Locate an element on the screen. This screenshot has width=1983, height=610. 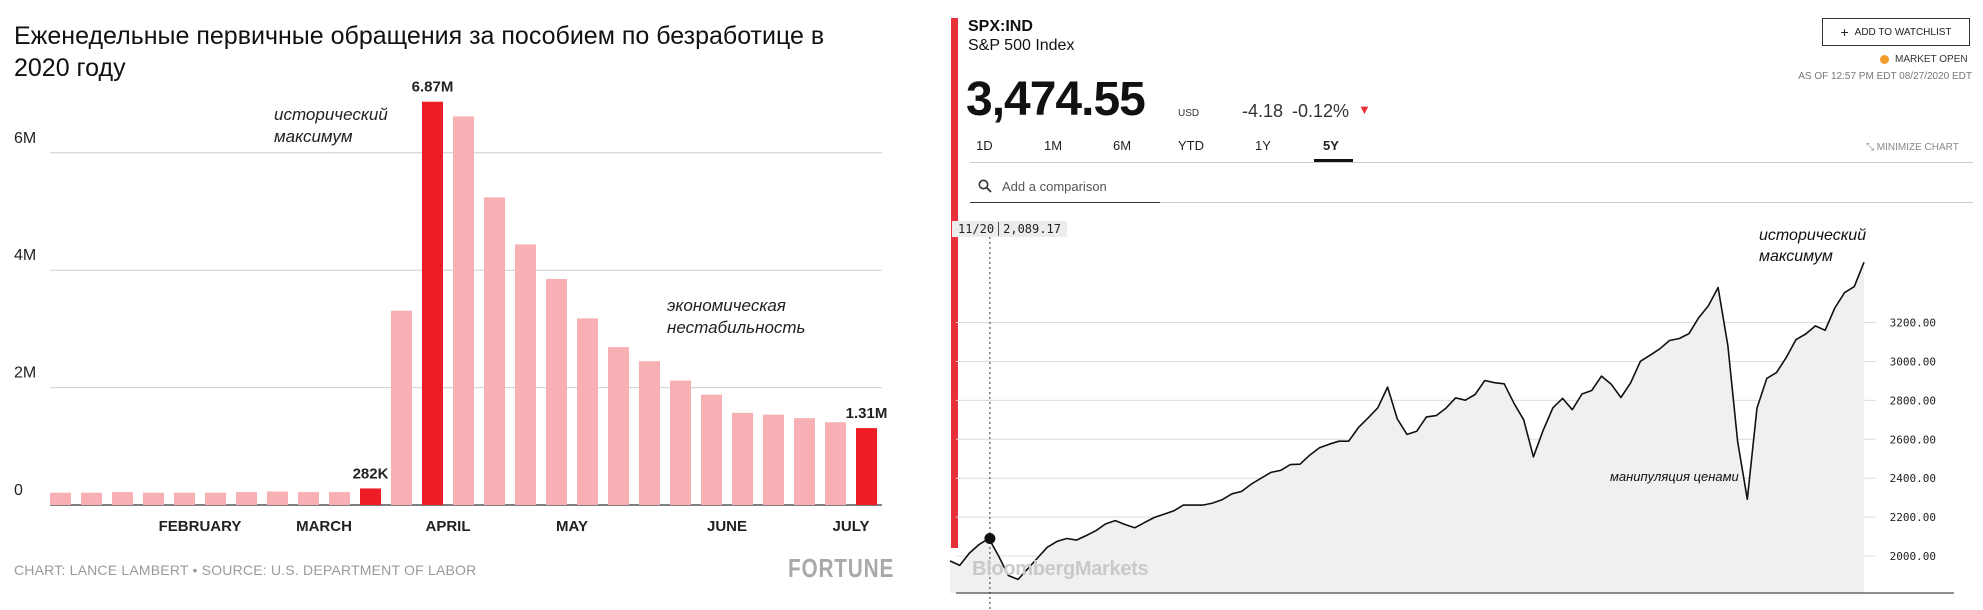
y-tick-label: 2600.00 is located at coordinates (1913, 439).